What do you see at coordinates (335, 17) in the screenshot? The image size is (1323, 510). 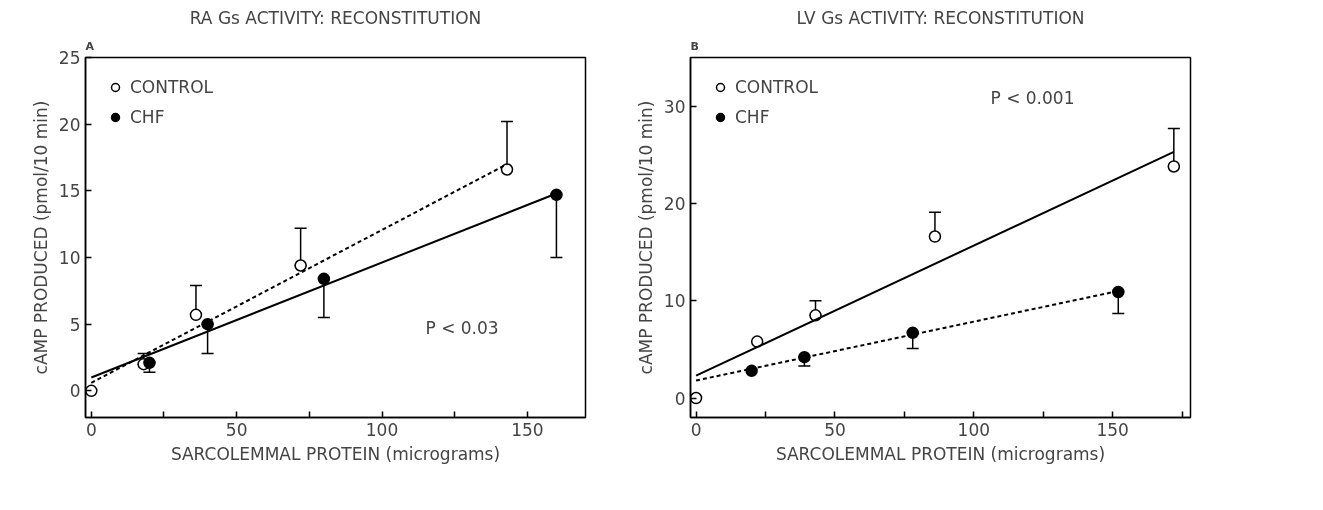 I see `chart-title: RA Gs ACTIVITY: RECONSTITUTION` at bounding box center [335, 17].